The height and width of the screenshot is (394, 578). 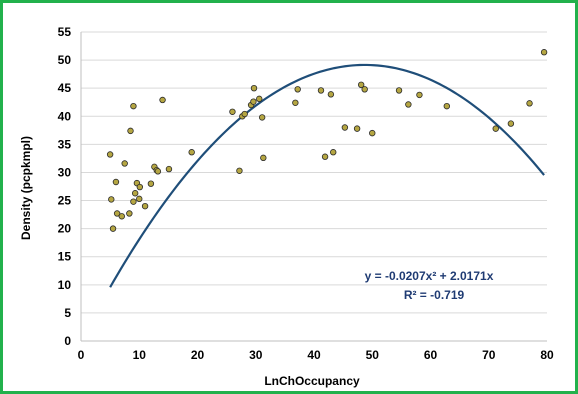 I want to click on x-tick-label: 60, so click(x=431, y=355).